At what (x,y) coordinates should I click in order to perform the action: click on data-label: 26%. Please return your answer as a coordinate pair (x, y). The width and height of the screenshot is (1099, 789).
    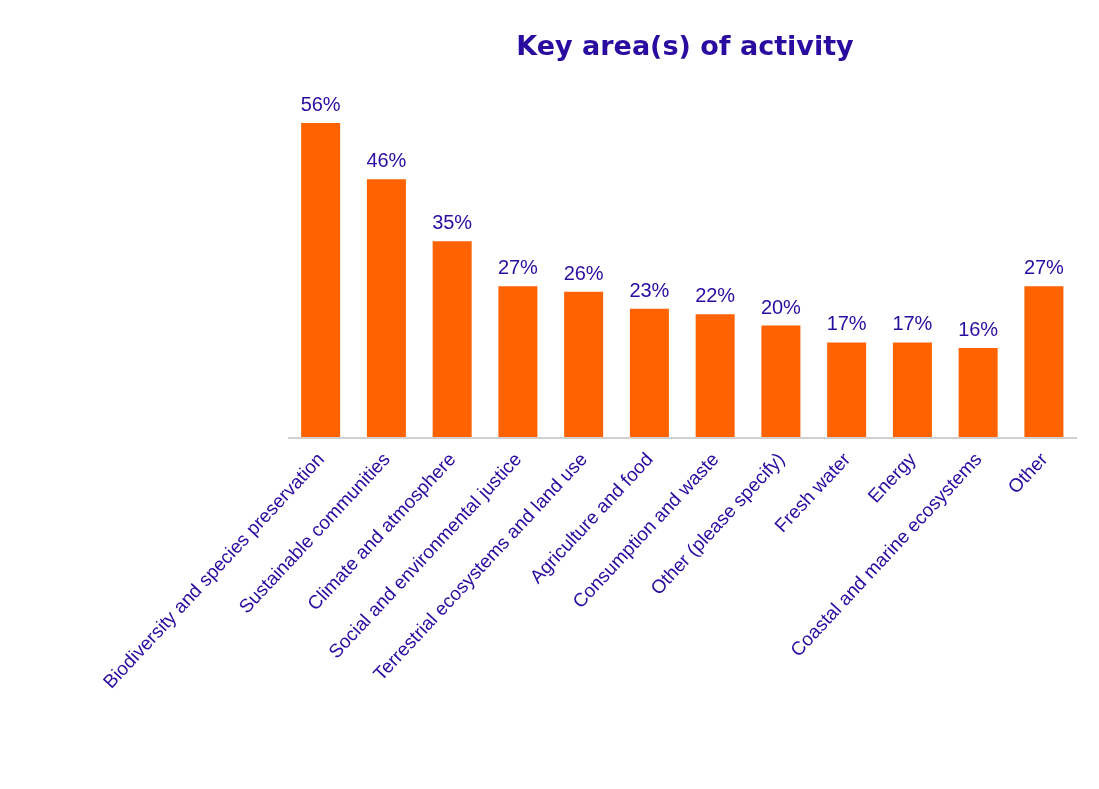
    Looking at the image, I should click on (583, 272).